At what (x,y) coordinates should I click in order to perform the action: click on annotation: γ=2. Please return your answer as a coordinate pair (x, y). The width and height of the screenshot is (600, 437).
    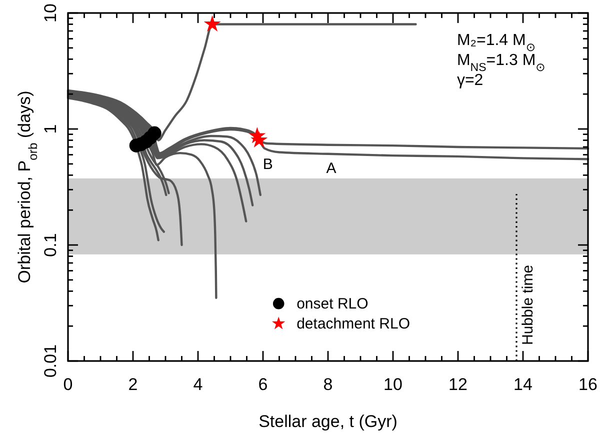
    Looking at the image, I should click on (470, 80).